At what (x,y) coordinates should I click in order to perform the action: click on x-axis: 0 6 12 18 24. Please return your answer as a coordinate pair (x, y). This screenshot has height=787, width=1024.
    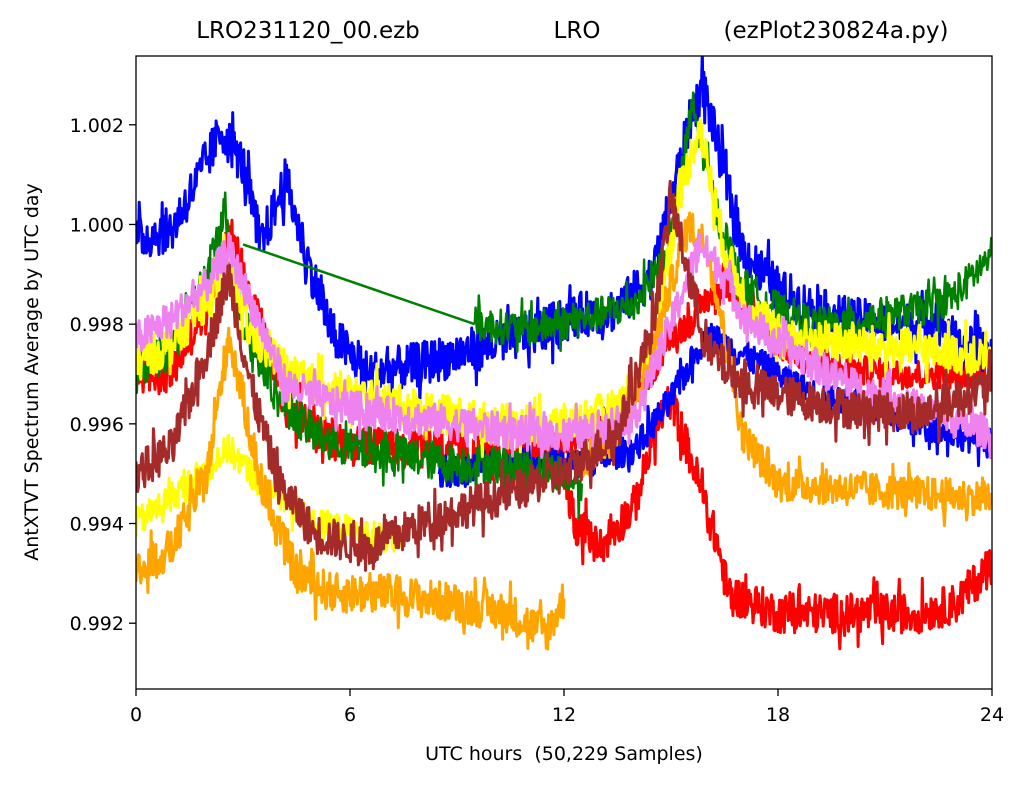
    Looking at the image, I should click on (567, 707).